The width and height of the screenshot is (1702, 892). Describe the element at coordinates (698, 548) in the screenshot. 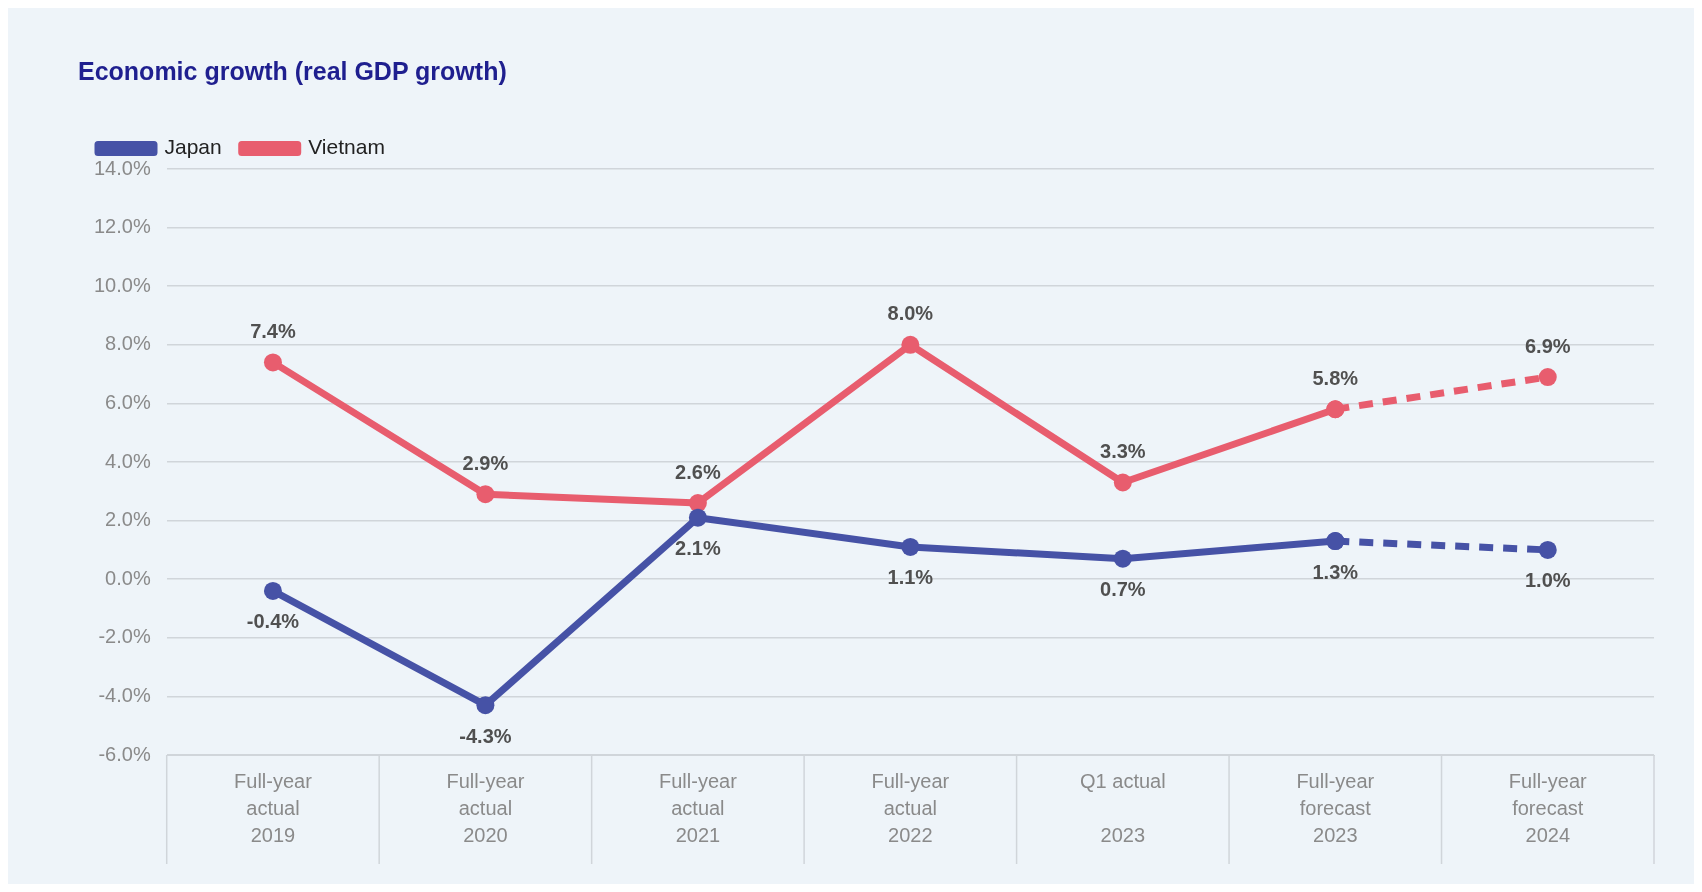

I see `data-label: 2.1%` at that location.